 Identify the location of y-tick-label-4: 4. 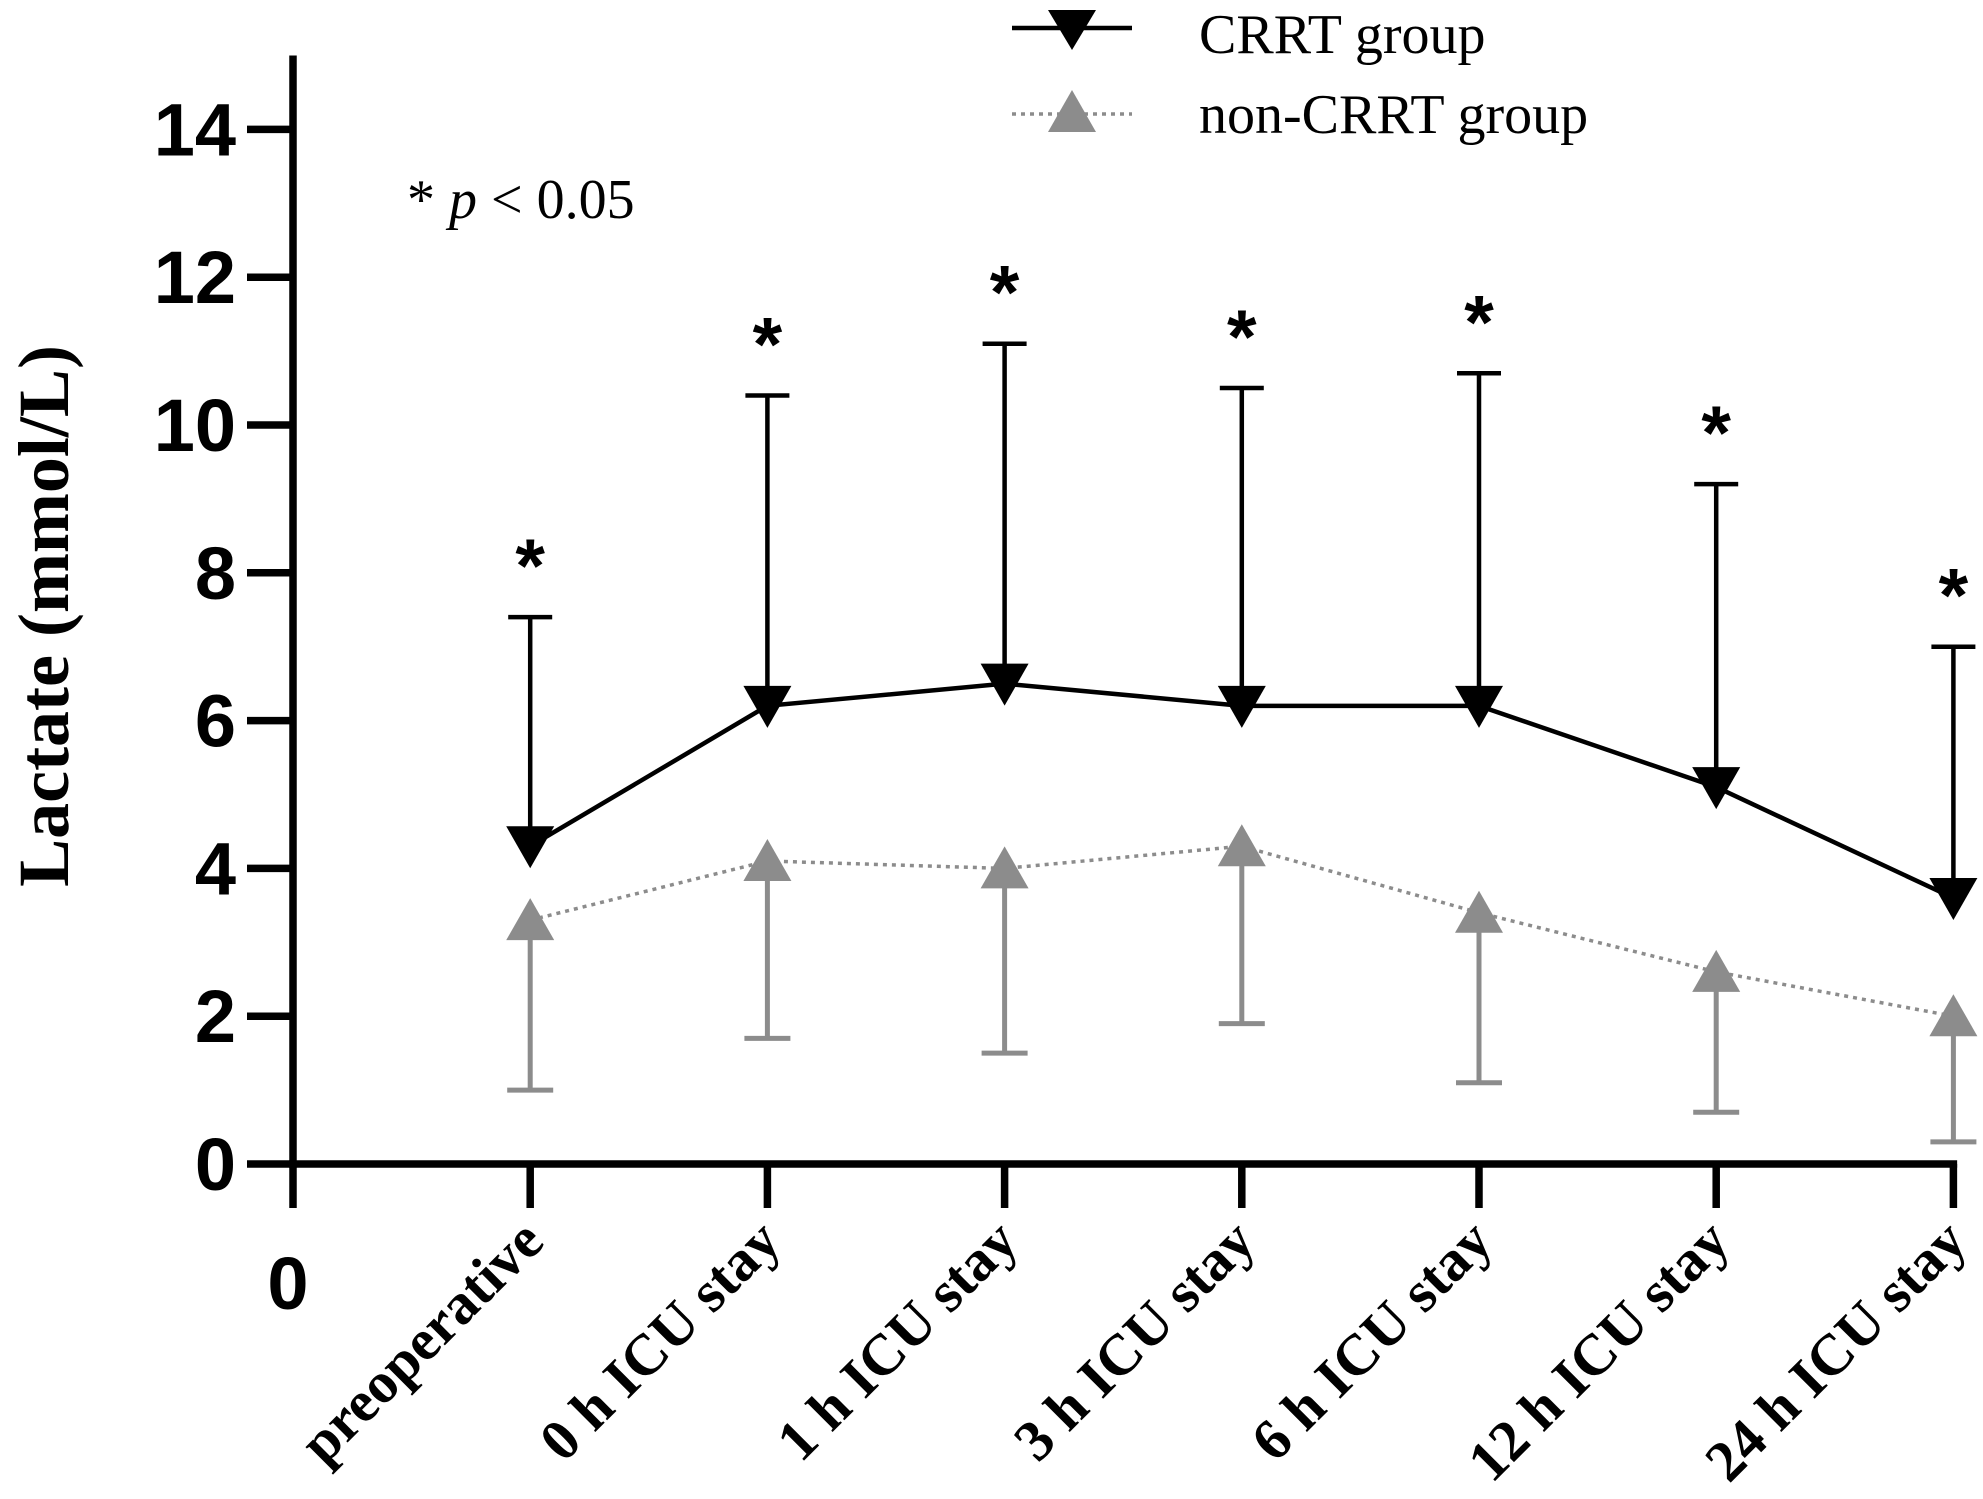
(215, 868).